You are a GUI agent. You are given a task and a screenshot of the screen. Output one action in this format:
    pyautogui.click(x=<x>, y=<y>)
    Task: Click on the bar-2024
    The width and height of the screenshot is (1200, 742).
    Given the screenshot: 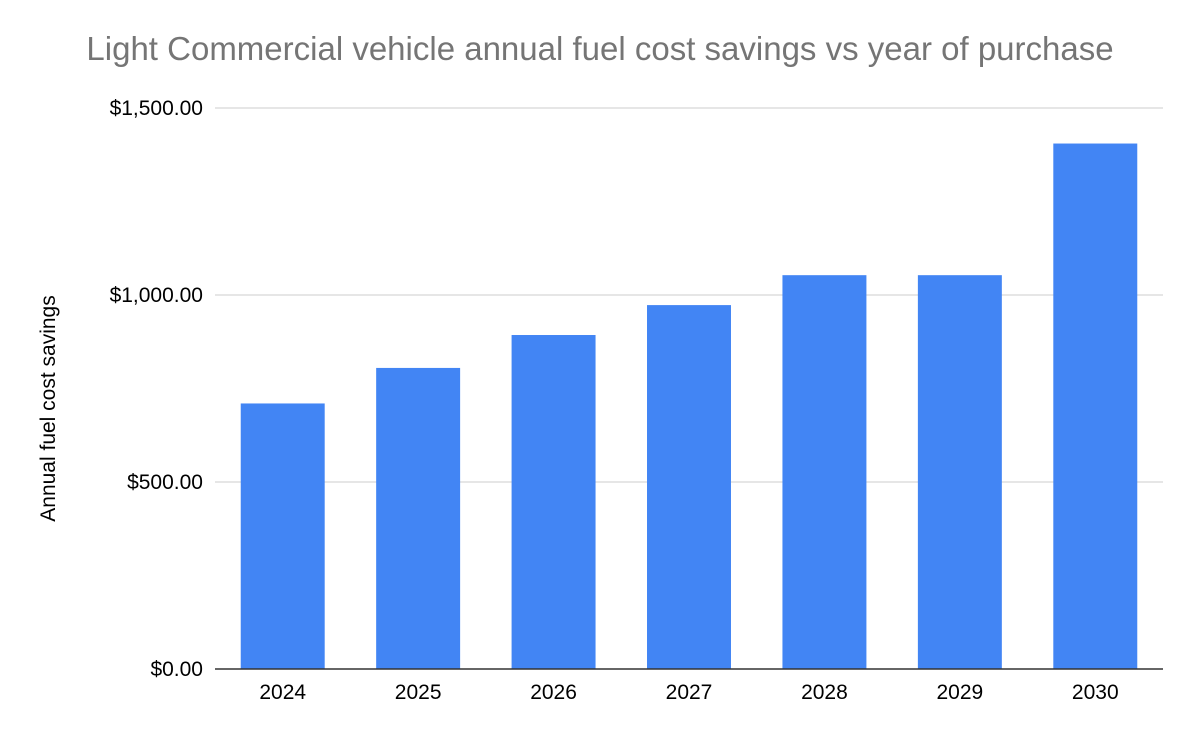 What is the action you would take?
    pyautogui.click(x=282, y=536)
    